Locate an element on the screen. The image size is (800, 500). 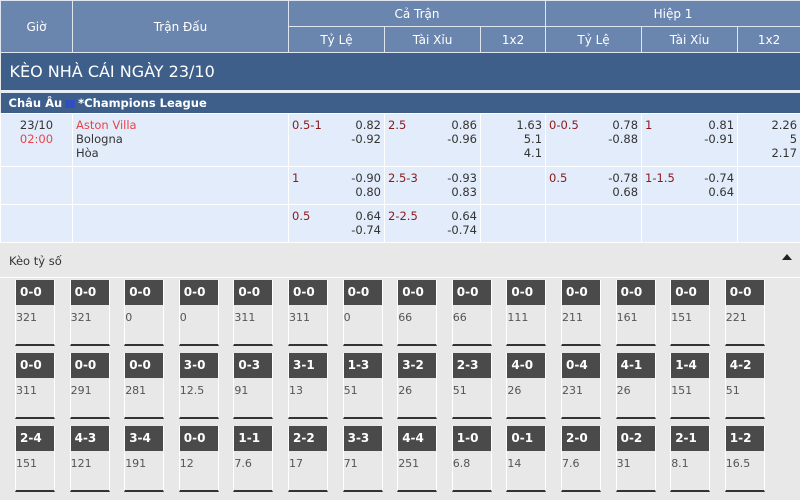
score-option: 0-0 111 is located at coordinates (526, 313).